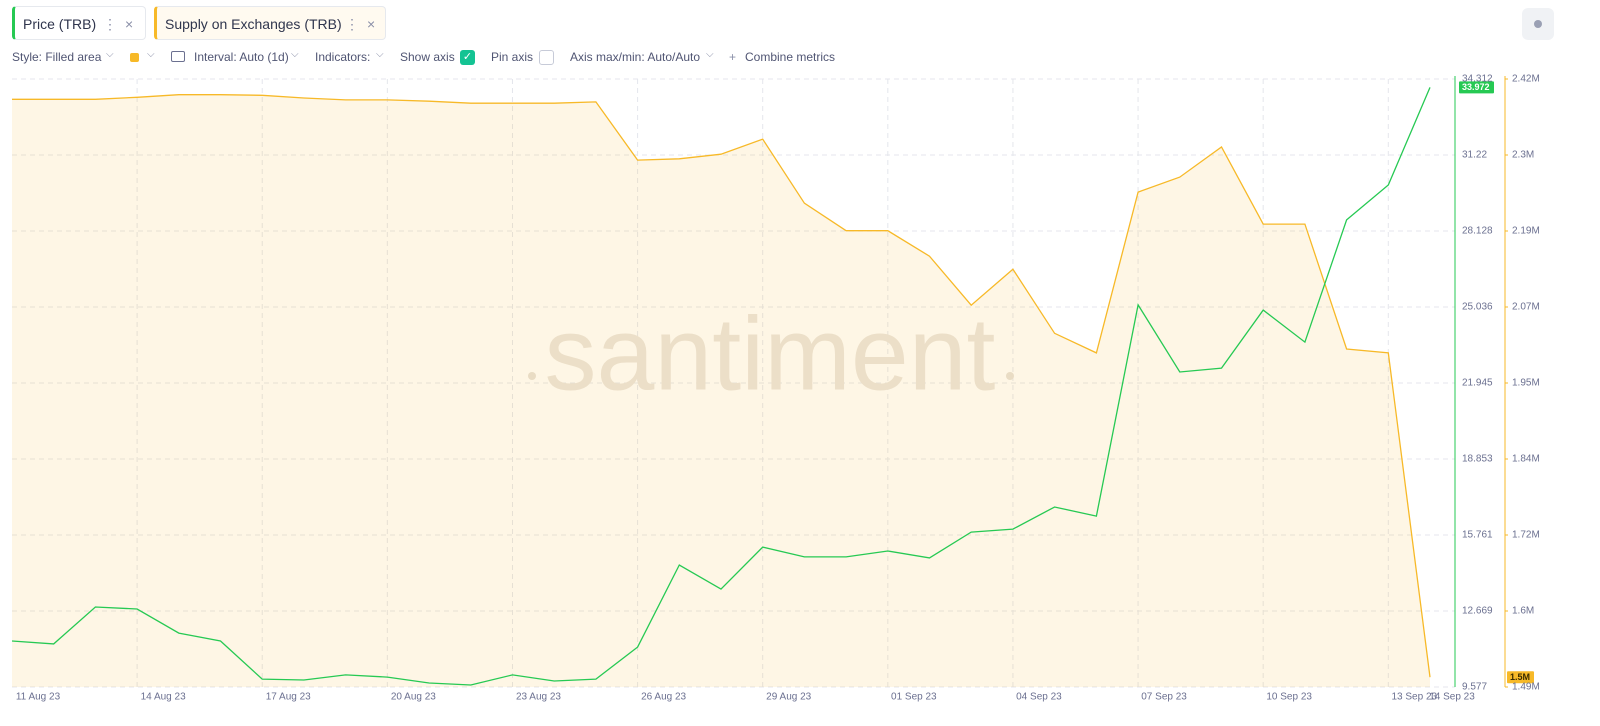 This screenshot has height=726, width=1600. Describe the element at coordinates (1477, 79) in the screenshot. I see `y-tick-label: 34.312` at that location.